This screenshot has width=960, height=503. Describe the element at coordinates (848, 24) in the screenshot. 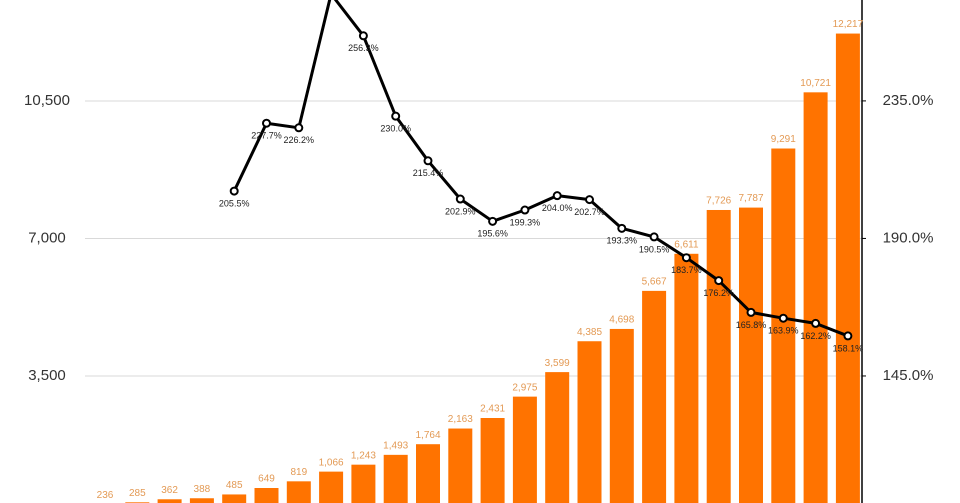

I see `bar-value-label: 12,217` at that location.